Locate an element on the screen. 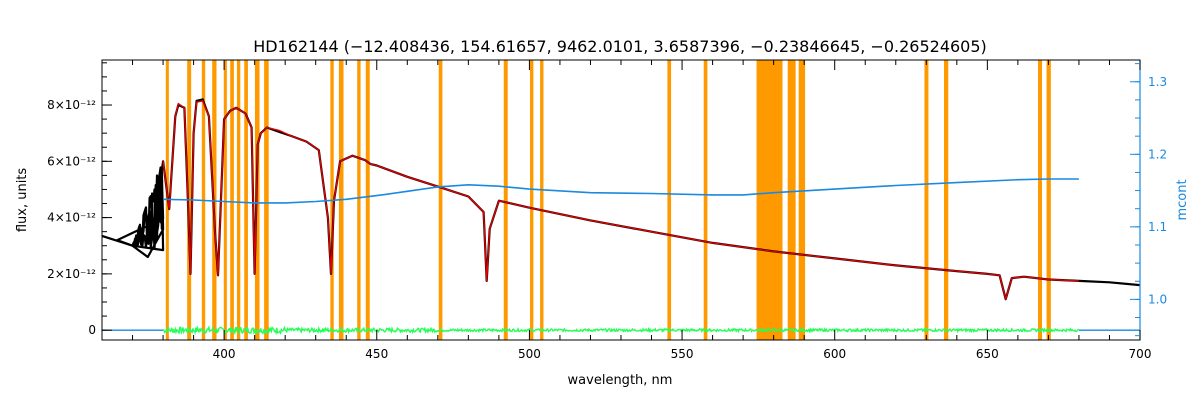 This screenshot has width=1200, height=400. y-tick-label: 6×10⁻¹² is located at coordinates (71, 161).